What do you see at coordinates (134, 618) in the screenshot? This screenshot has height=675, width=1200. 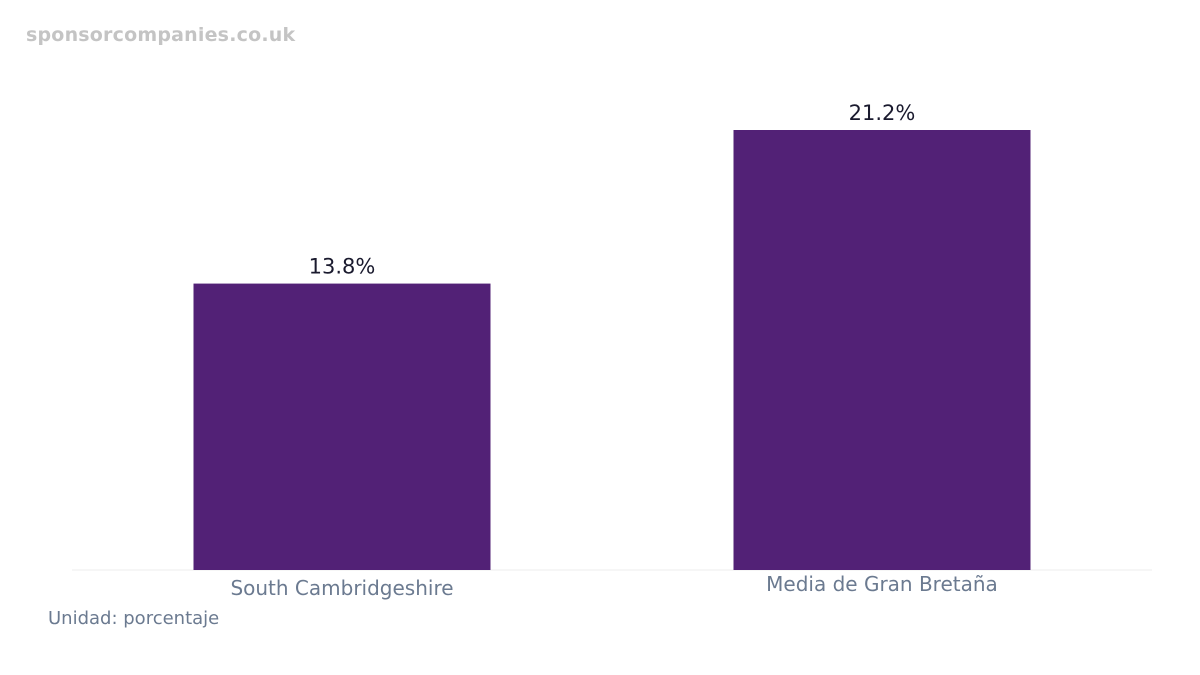 I see `unit-note: Unidad: porcentaje` at bounding box center [134, 618].